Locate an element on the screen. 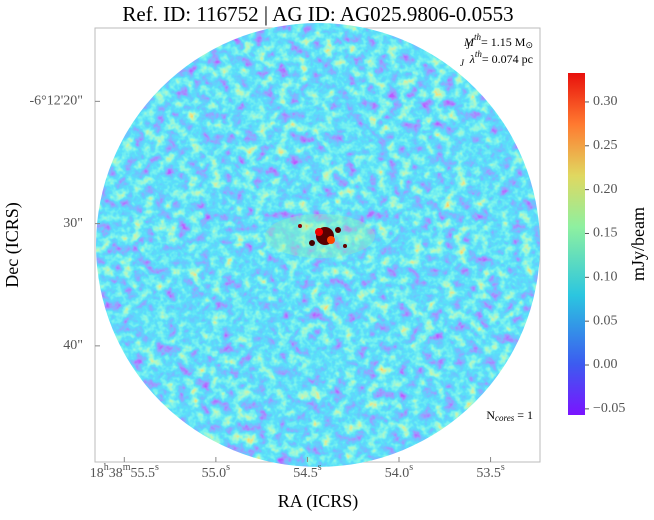 Image resolution: width=654 pixels, height=520 pixels. svg-text: λth= 0.074 pc is located at coordinates (501, 57).